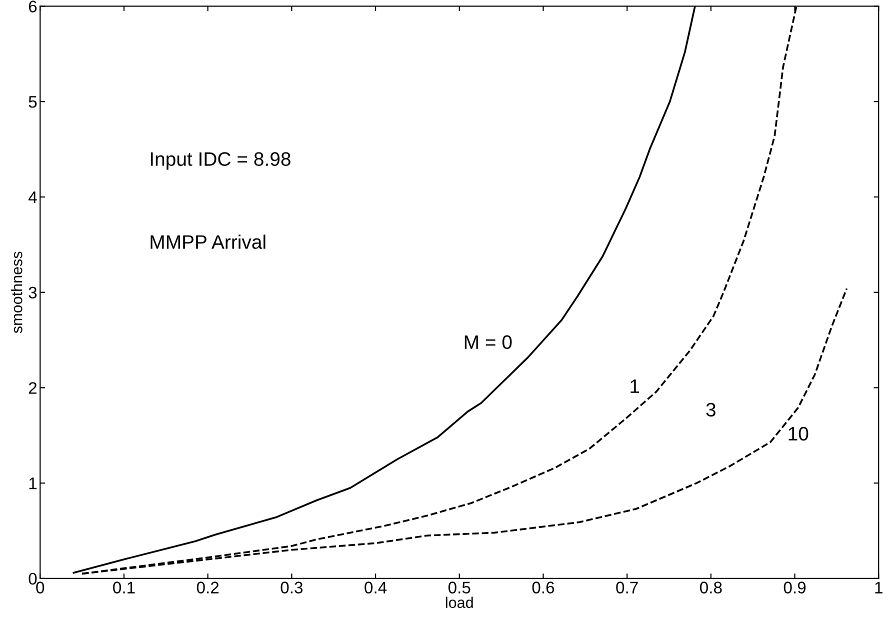 The width and height of the screenshot is (892, 622). What do you see at coordinates (32, 292) in the screenshot?
I see `y-tick-label: 3` at bounding box center [32, 292].